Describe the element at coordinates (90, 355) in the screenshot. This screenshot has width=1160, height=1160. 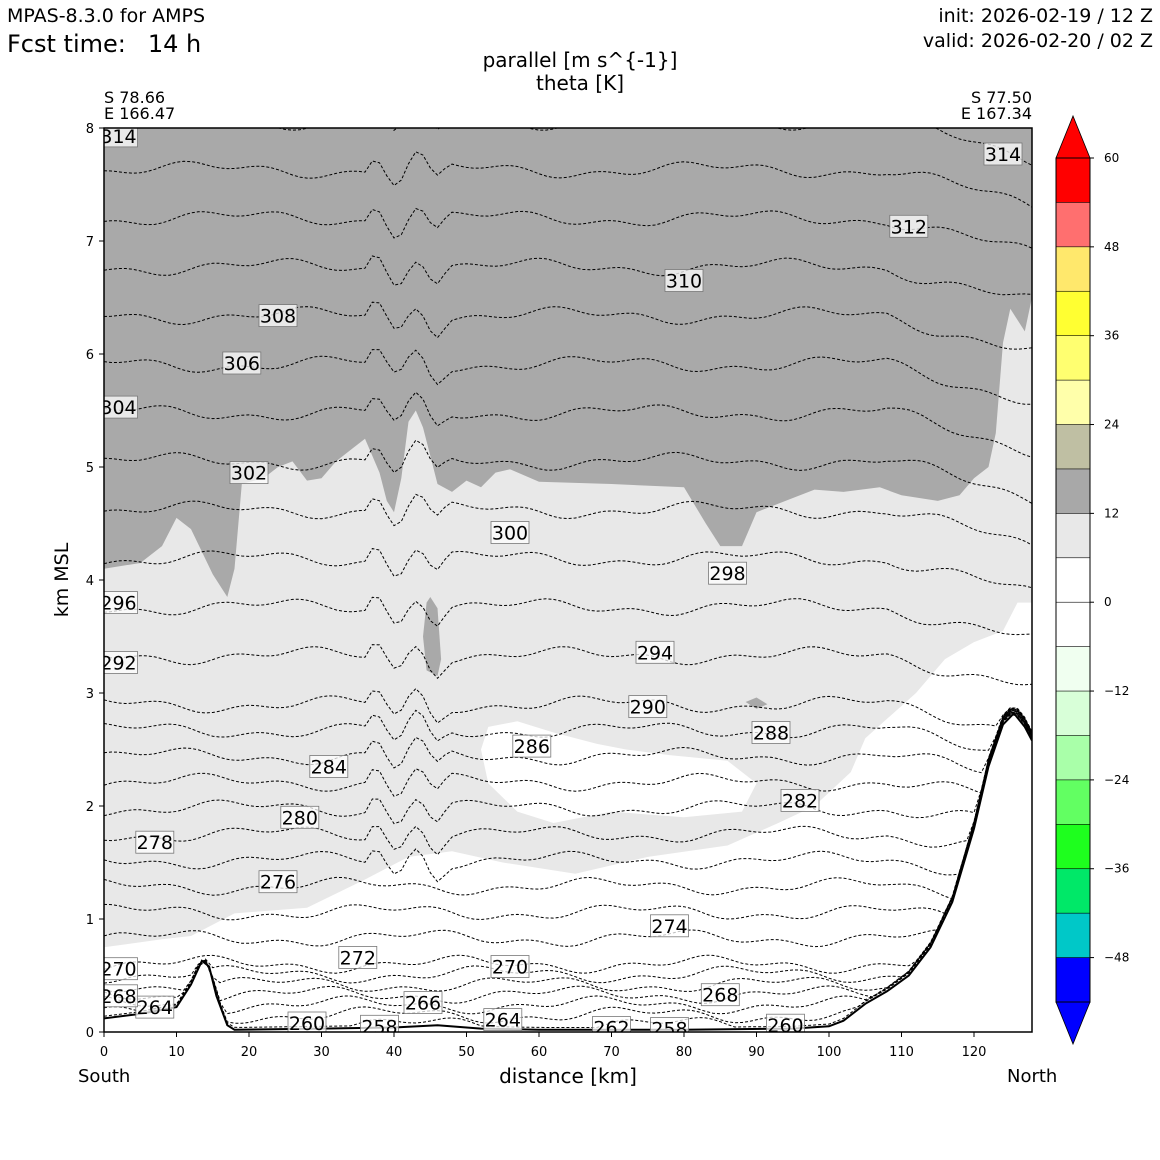
I see `y-tick-label: 6` at that location.